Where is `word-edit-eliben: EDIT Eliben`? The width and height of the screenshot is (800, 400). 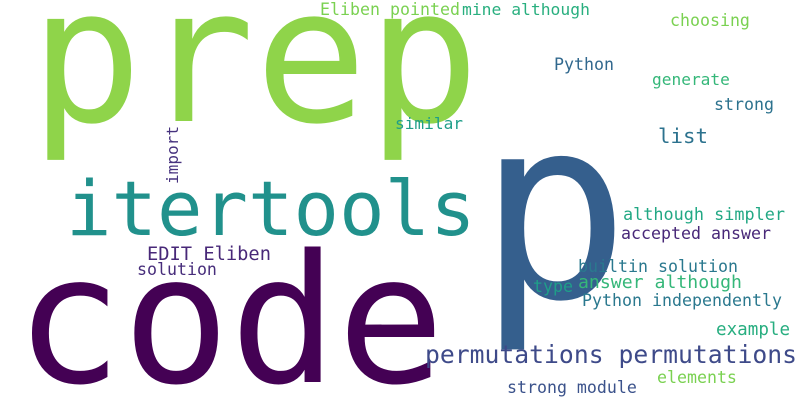 word-edit-eliben: EDIT Eliben is located at coordinates (209, 254).